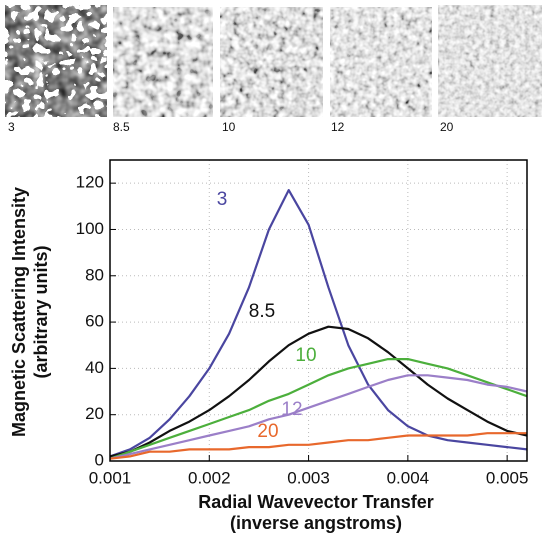  I want to click on y-tick-label: 60, so click(94, 321).